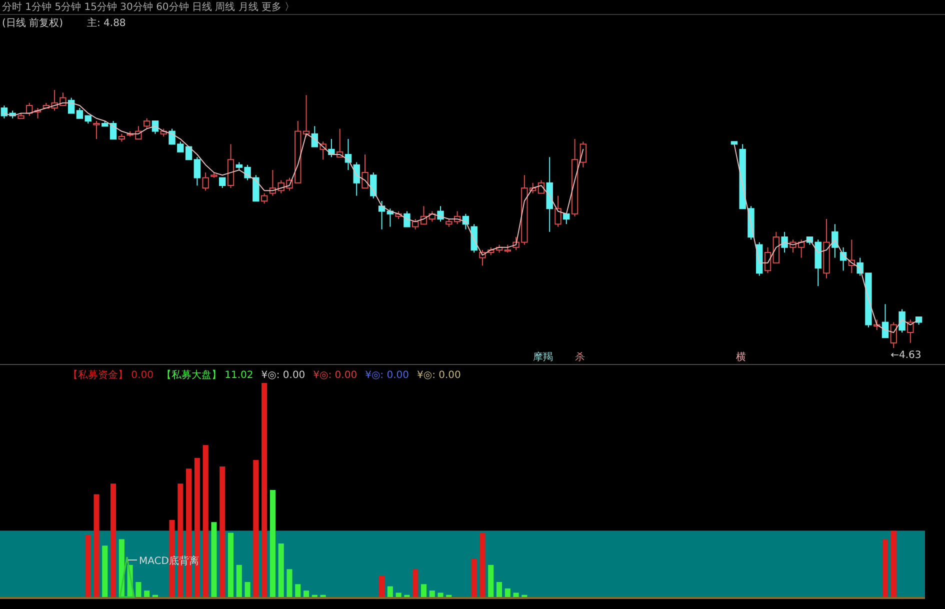 This screenshot has width=945, height=609. I want to click on text: 【私募大盘】 11.02, so click(207, 375).